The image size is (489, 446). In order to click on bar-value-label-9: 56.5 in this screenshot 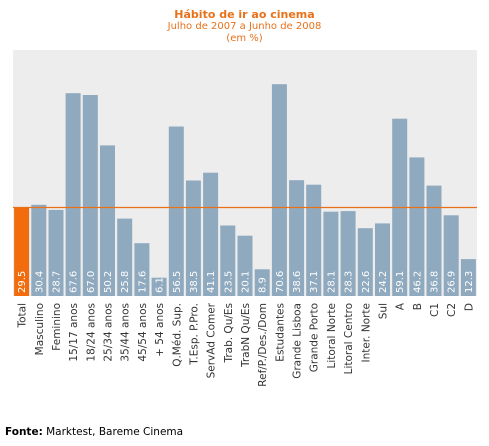, I will do `click(177, 282)`.